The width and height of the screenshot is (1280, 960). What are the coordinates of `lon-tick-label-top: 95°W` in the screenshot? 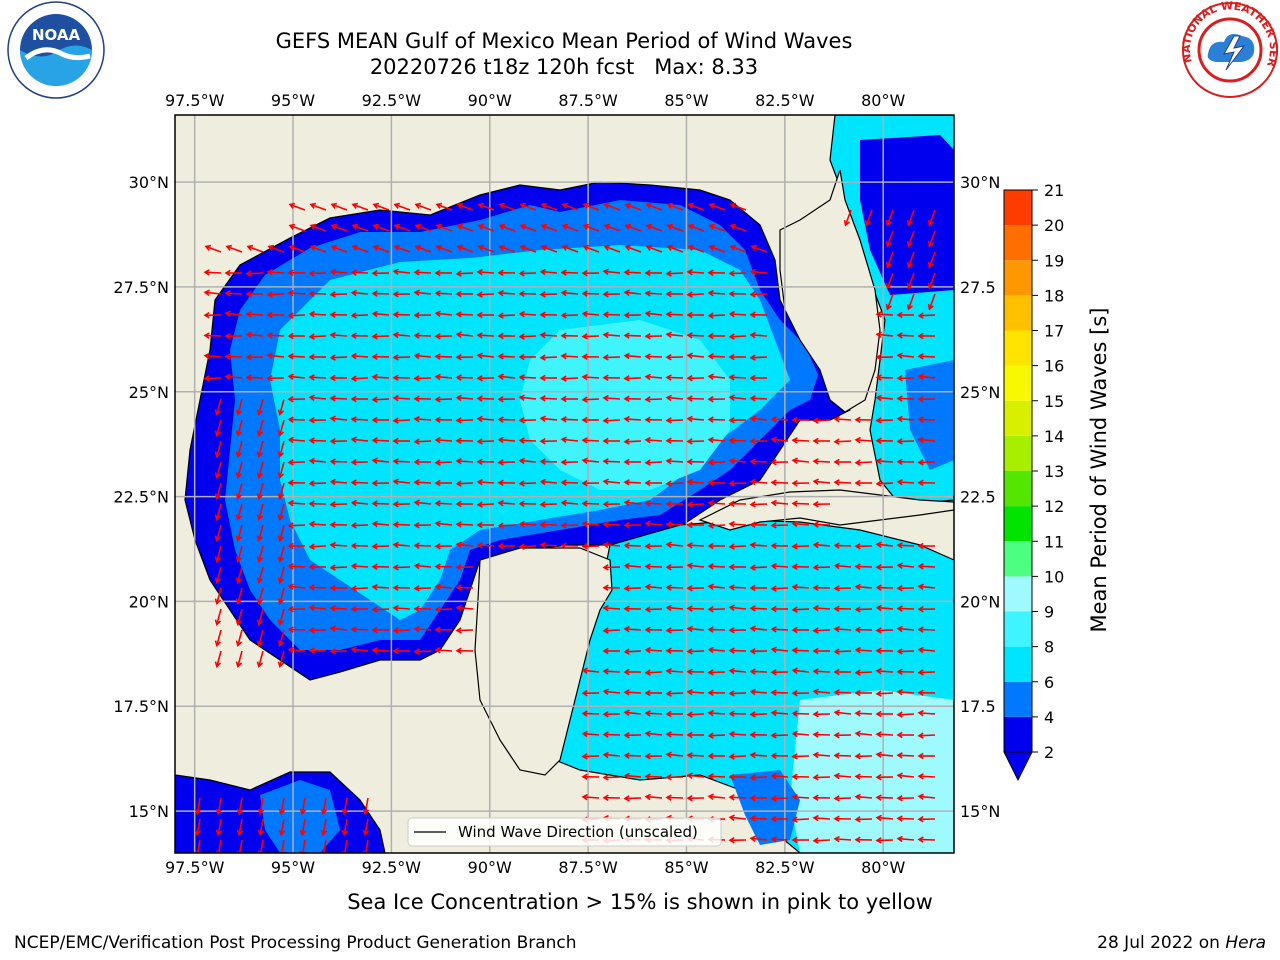 It's located at (293, 100).